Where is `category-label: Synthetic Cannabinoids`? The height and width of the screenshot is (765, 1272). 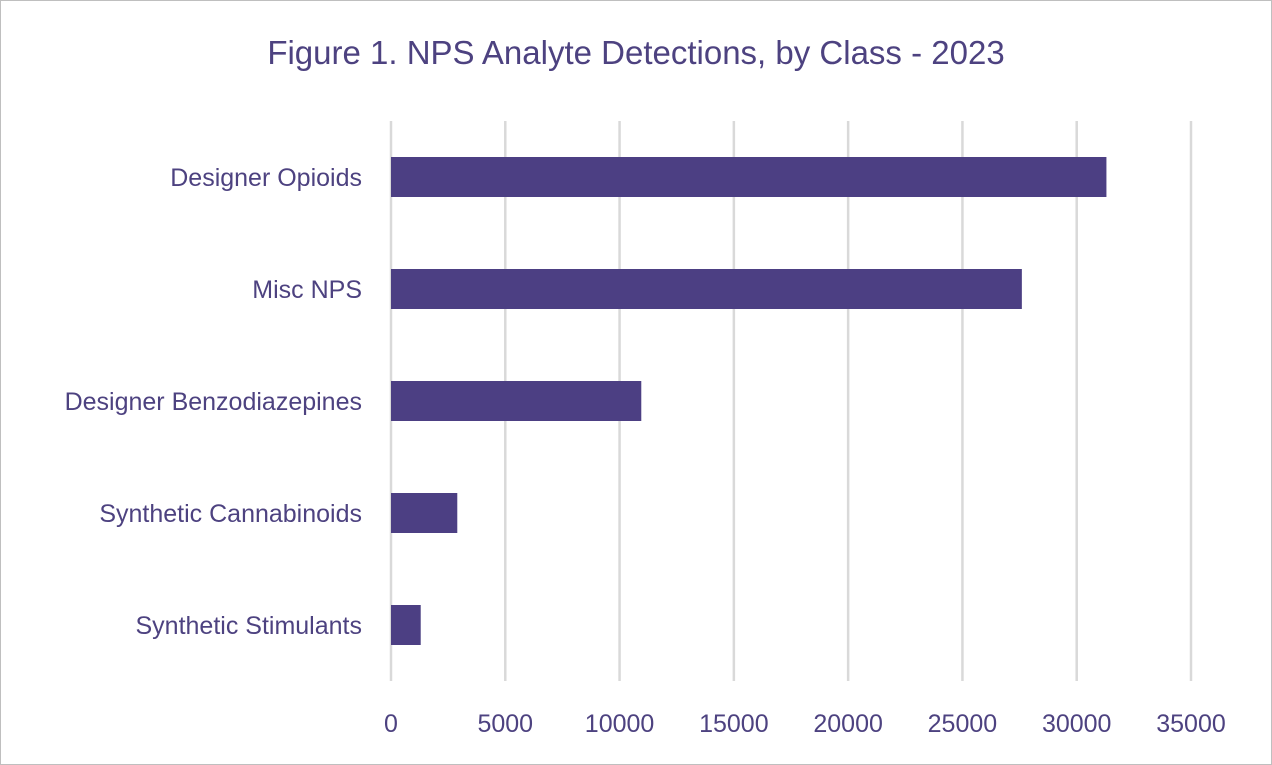
category-label: Synthetic Cannabinoids is located at coordinates (230, 514).